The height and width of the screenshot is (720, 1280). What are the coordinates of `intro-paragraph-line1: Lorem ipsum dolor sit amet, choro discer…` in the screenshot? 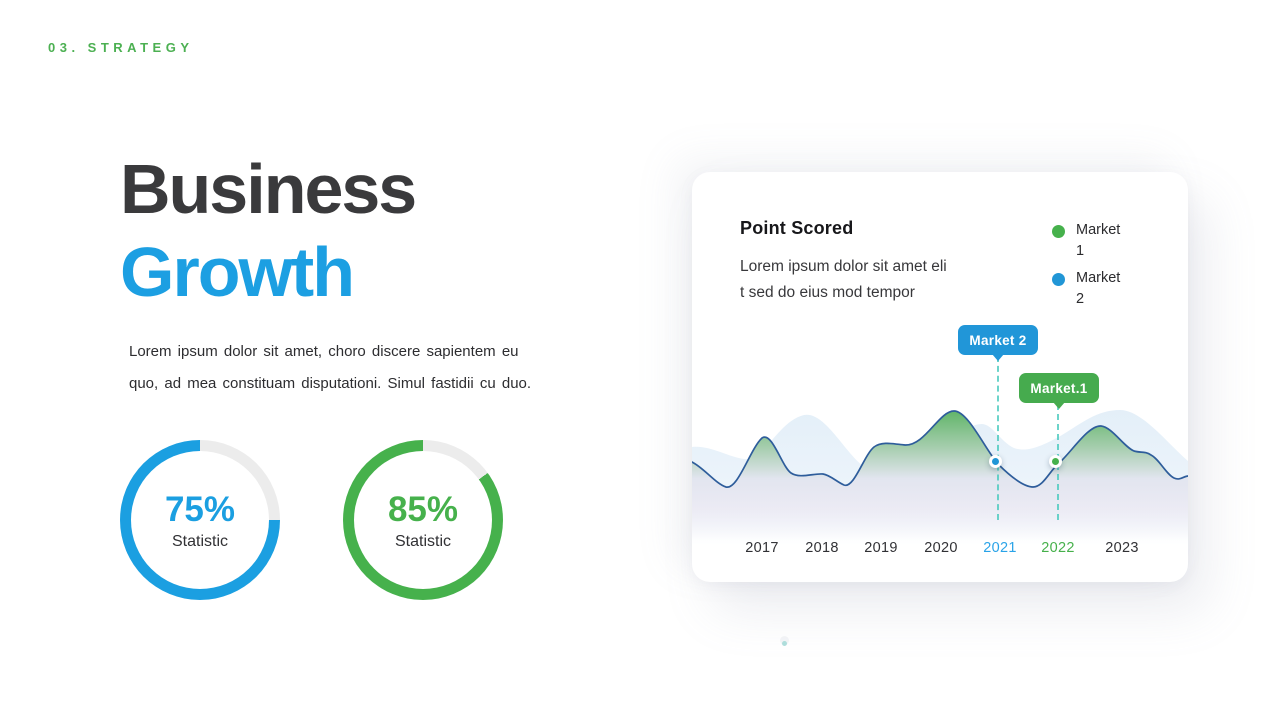 It's located at (324, 351).